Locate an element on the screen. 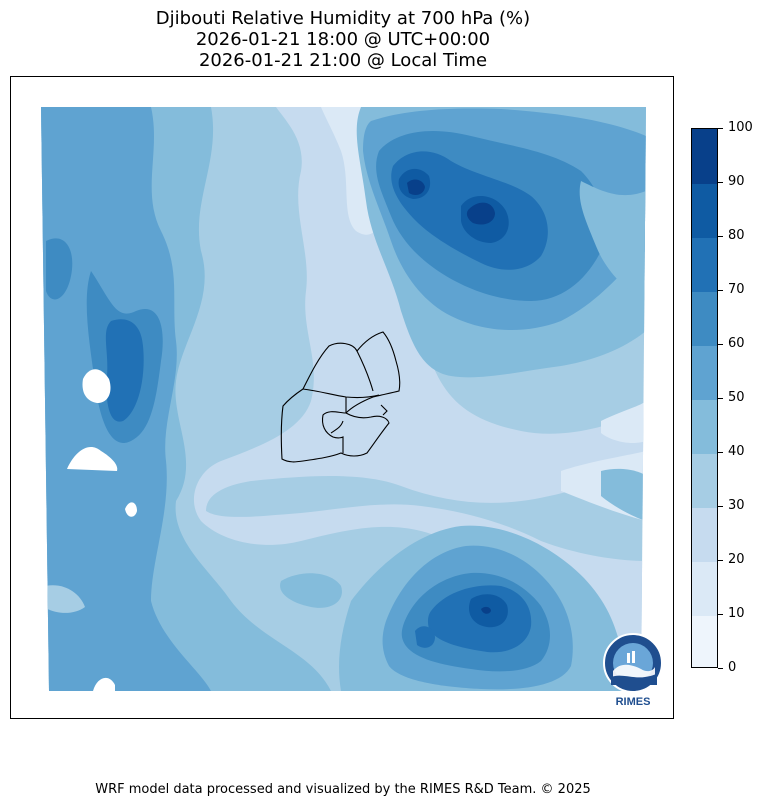 The width and height of the screenshot is (764, 808). colorbar-tick-label: 50 is located at coordinates (736, 397).